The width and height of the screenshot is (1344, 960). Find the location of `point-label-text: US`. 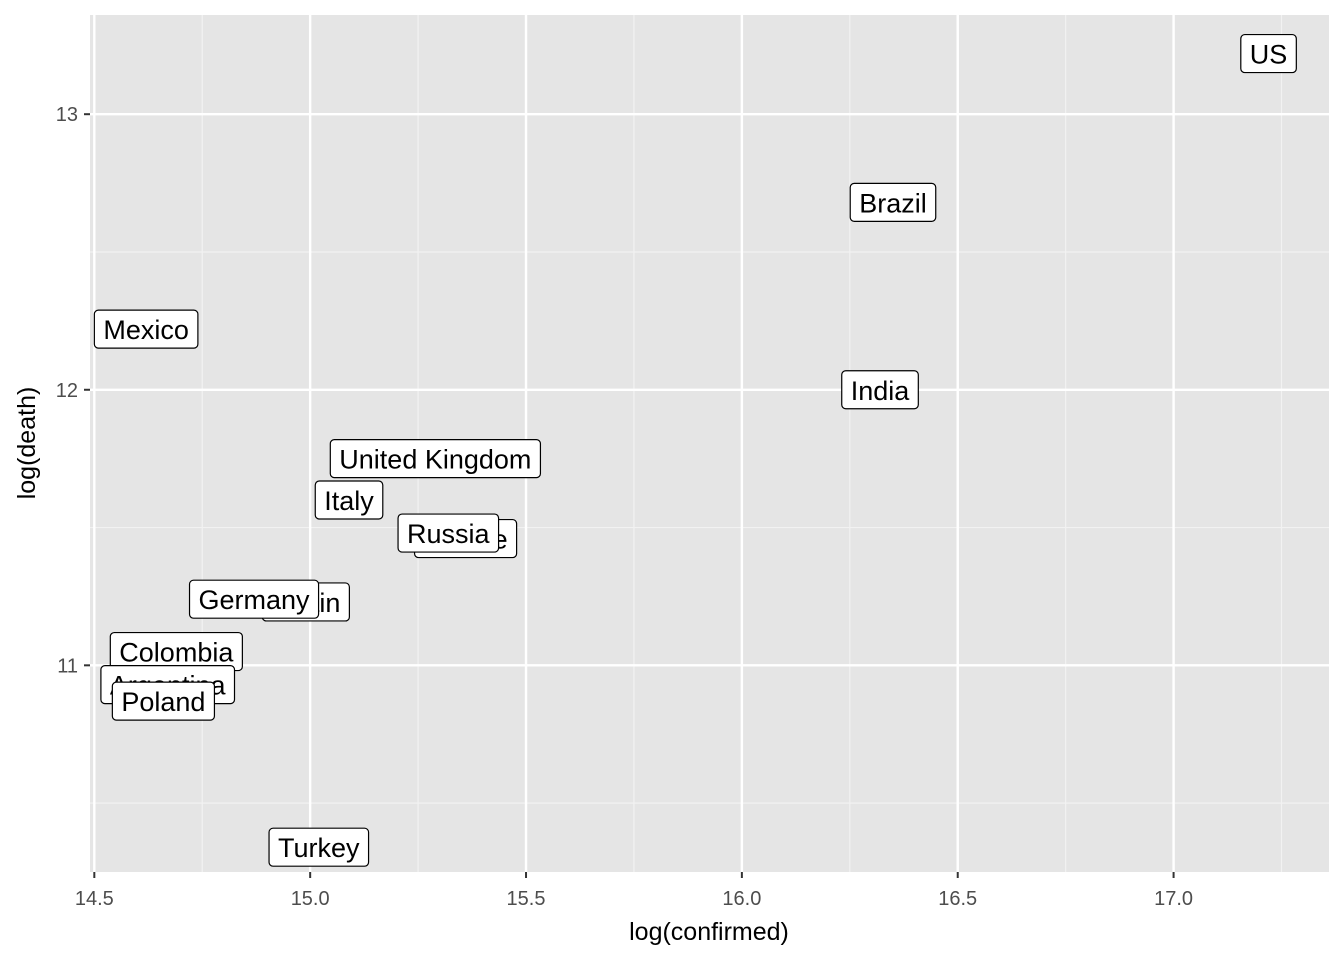

point-label-text: US is located at coordinates (1269, 55).